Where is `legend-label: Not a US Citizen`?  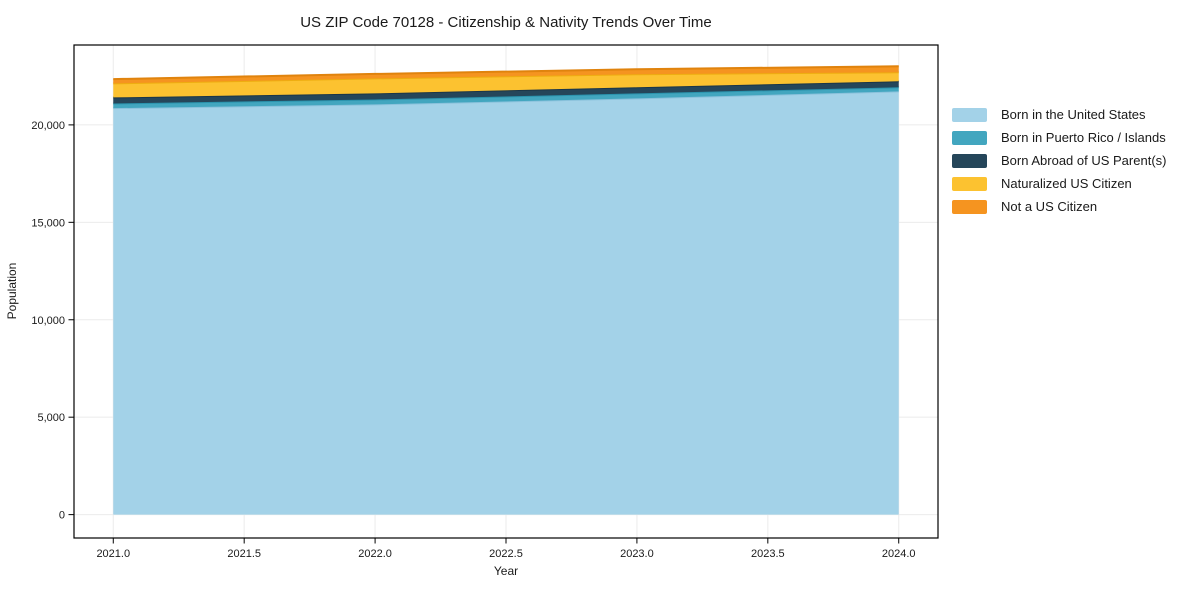
legend-label: Not a US Citizen is located at coordinates (1049, 206).